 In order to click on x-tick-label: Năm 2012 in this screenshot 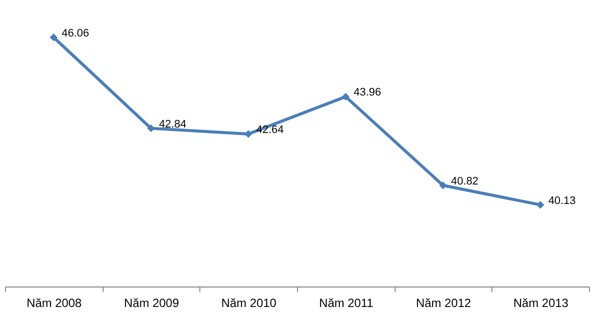, I will do `click(444, 303)`.